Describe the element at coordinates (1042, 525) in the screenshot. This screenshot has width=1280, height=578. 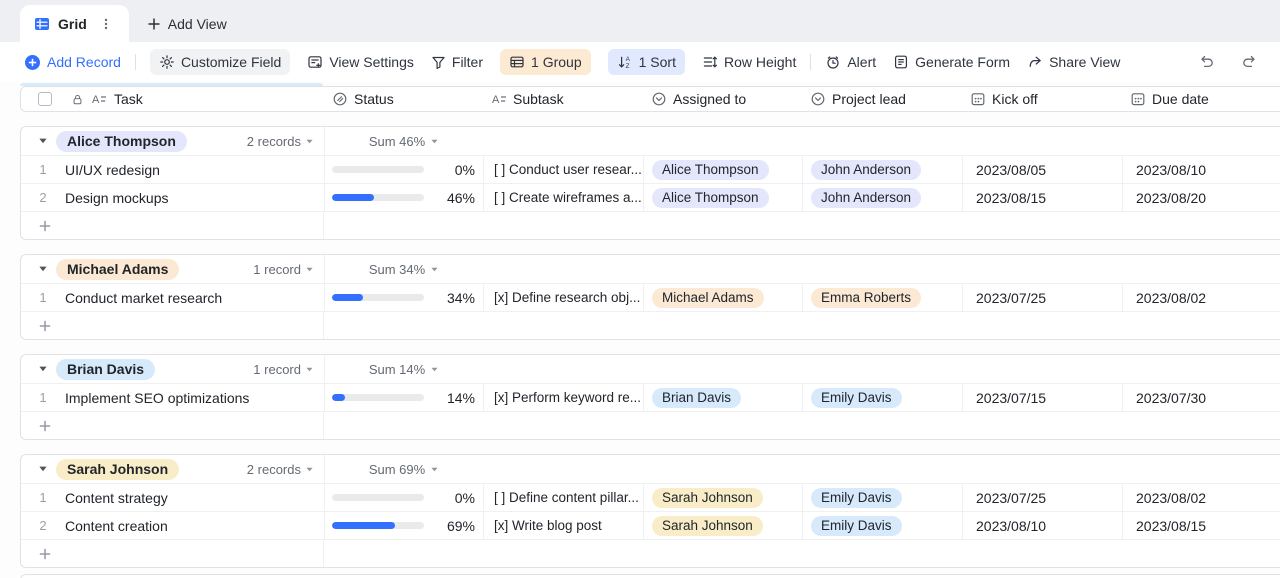
I see `kick-off-cell: 2023/08/10` at that location.